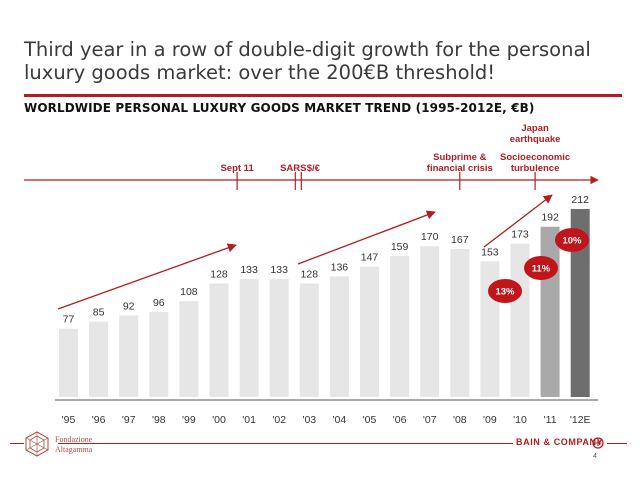 This screenshot has width=640, height=486. Describe the element at coordinates (560, 442) in the screenshot. I see `bain-logo-text: BAIN & COMPANY` at that location.